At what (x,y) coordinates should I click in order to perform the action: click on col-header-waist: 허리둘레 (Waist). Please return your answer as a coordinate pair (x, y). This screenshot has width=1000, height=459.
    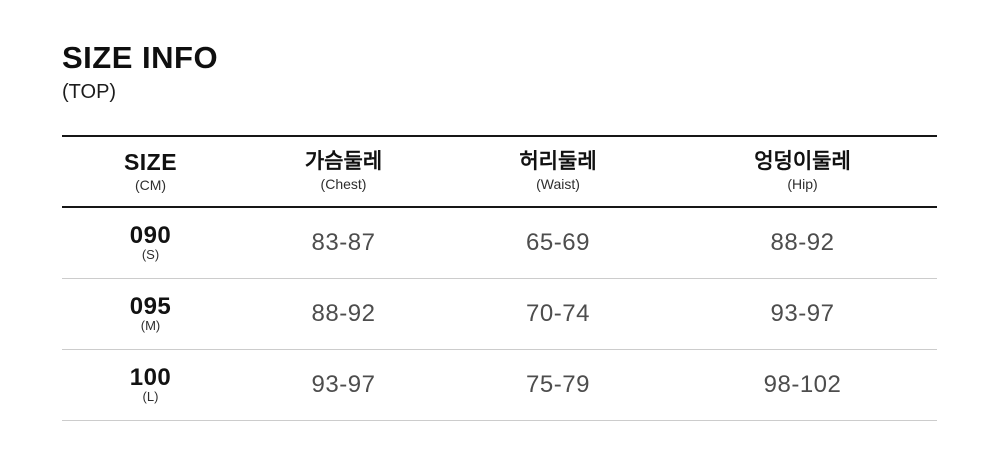
    Looking at the image, I should click on (558, 171).